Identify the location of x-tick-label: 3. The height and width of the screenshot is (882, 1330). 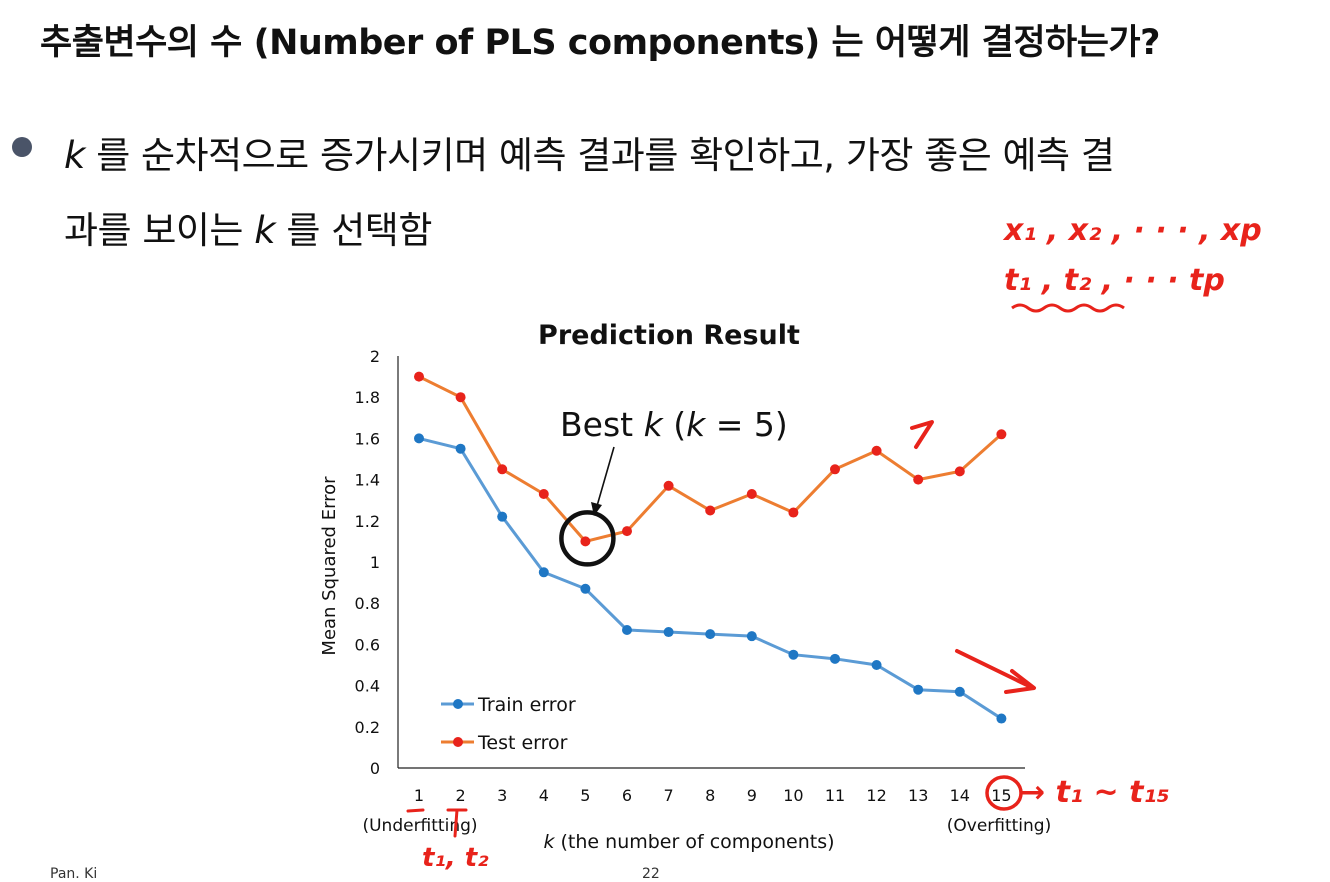
(502, 795).